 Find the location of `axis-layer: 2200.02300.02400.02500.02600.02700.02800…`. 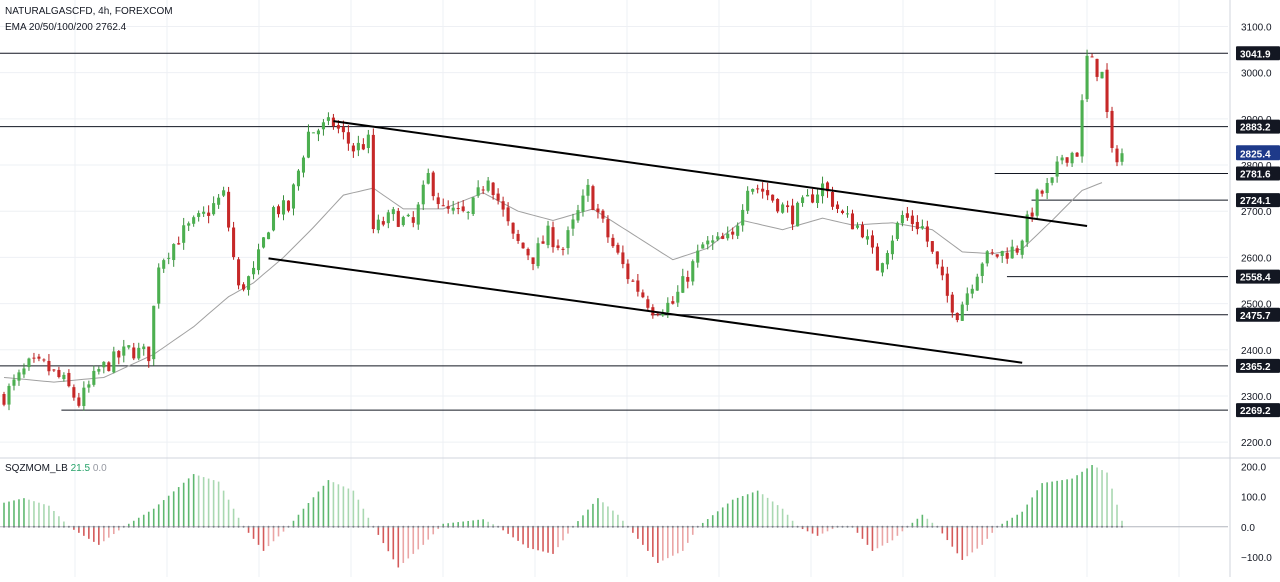

axis-layer: 2200.02300.02400.02500.02600.02700.02800… is located at coordinates (1258, 293).